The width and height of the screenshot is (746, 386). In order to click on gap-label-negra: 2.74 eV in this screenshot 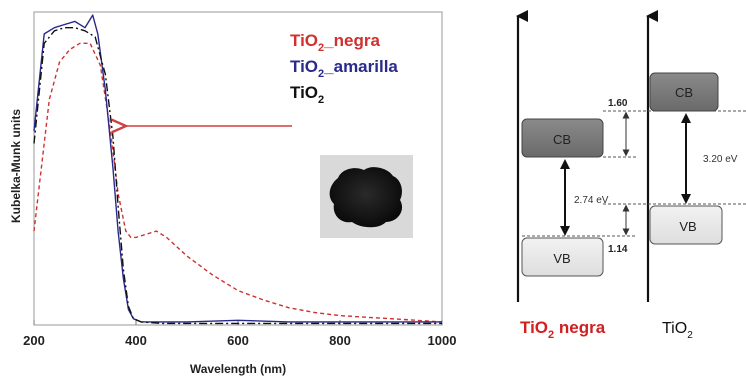, I will do `click(591, 200)`.